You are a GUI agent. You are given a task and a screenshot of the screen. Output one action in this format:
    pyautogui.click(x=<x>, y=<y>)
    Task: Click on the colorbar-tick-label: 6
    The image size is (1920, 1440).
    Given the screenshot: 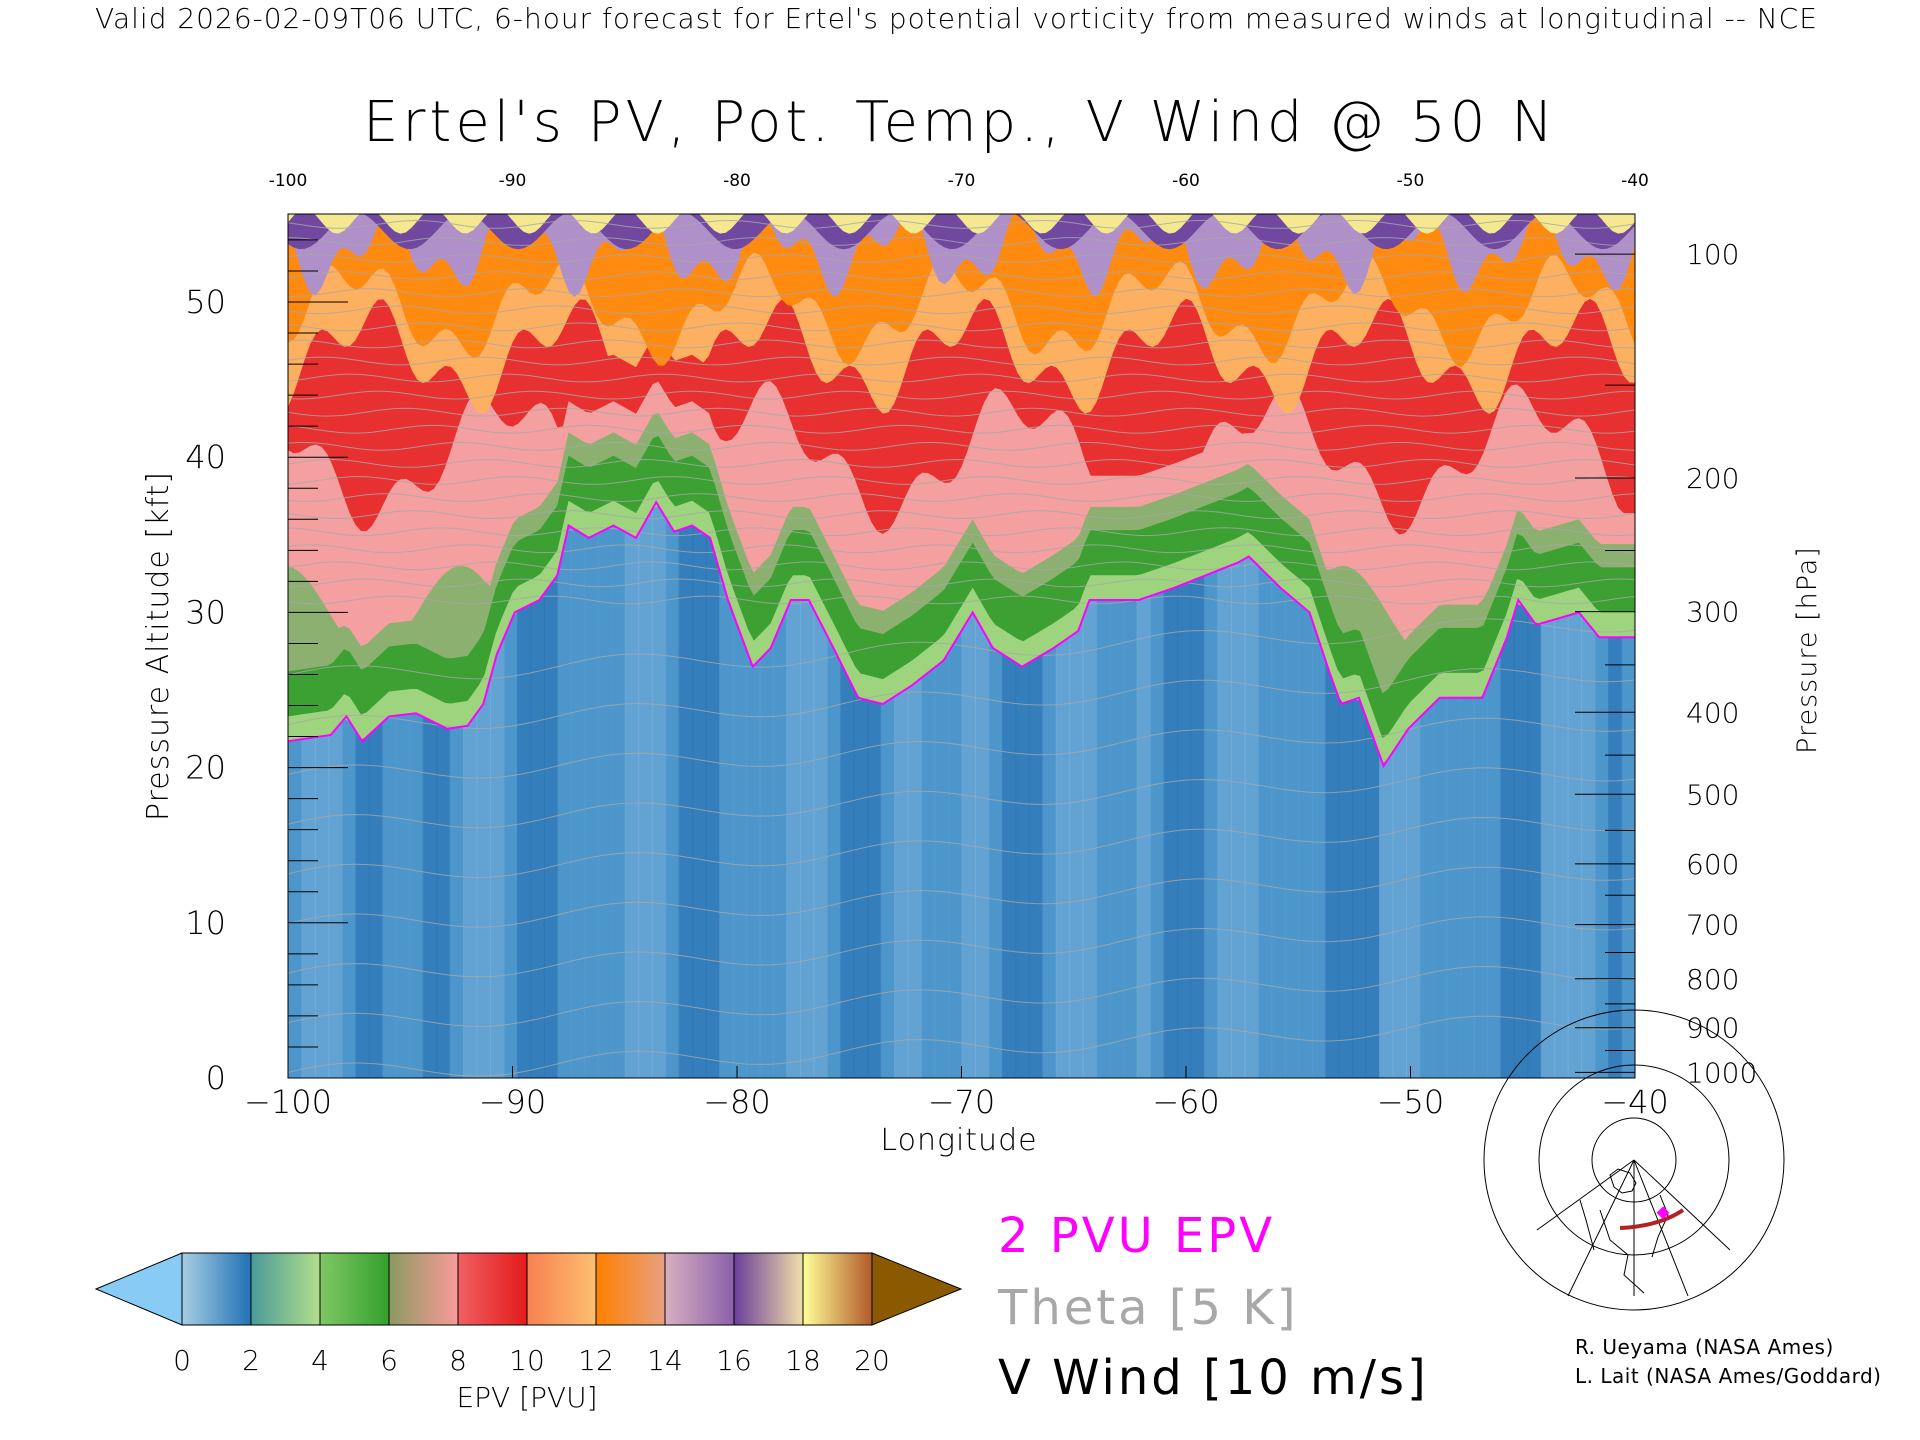 What is the action you would take?
    pyautogui.click(x=389, y=1360)
    